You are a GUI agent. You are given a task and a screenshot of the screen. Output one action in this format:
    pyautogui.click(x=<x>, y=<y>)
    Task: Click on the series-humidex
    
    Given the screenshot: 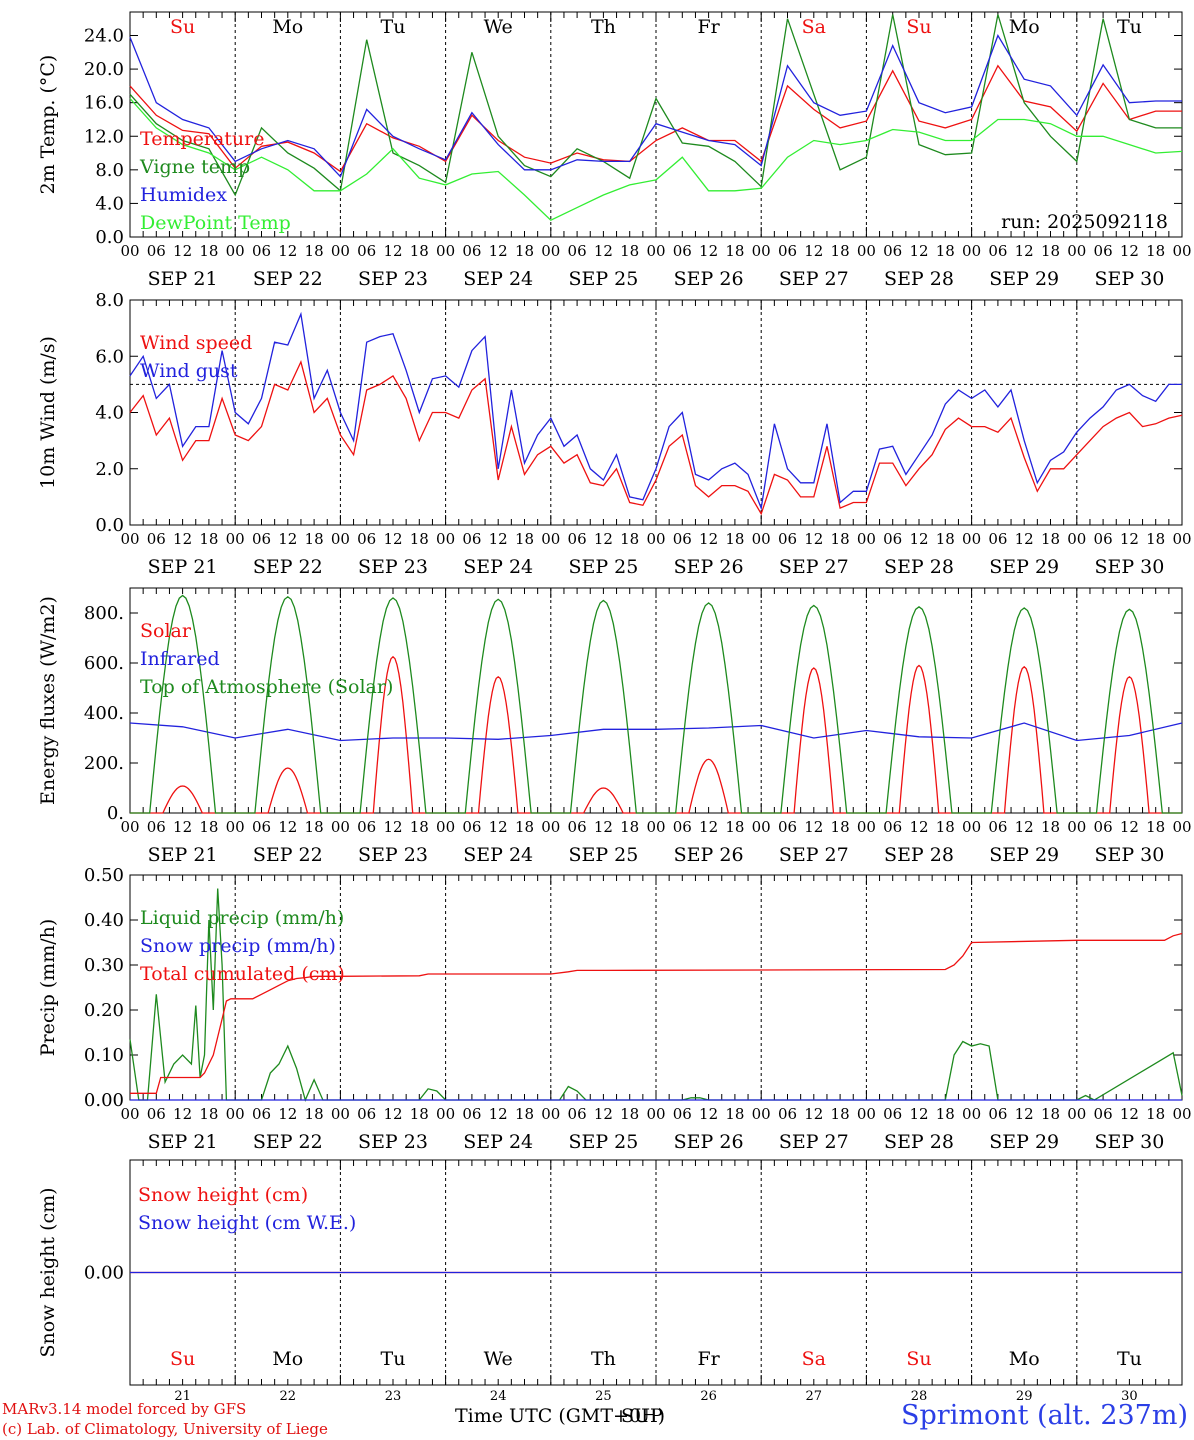 What is the action you would take?
    pyautogui.click(x=655, y=106)
    